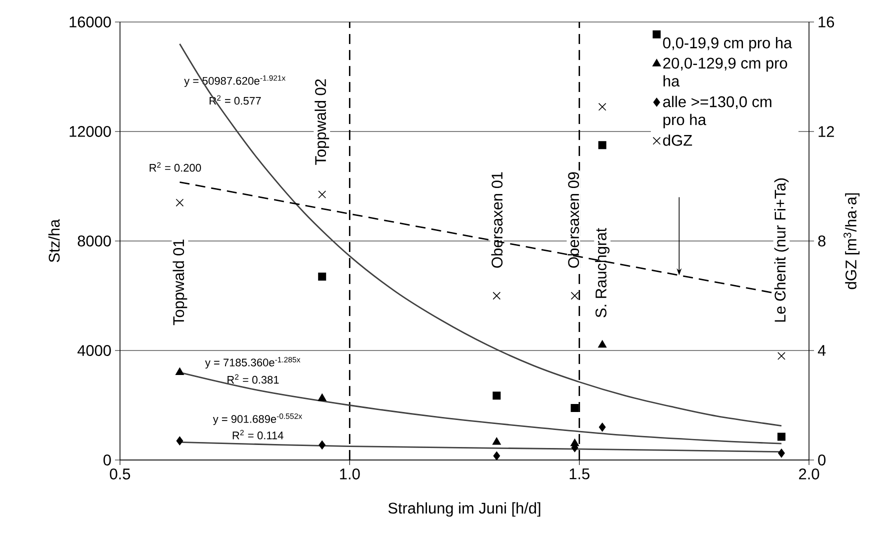 This screenshot has width=892, height=547. Describe the element at coordinates (322, 122) in the screenshot. I see `annotation: Toppwald 02` at that location.